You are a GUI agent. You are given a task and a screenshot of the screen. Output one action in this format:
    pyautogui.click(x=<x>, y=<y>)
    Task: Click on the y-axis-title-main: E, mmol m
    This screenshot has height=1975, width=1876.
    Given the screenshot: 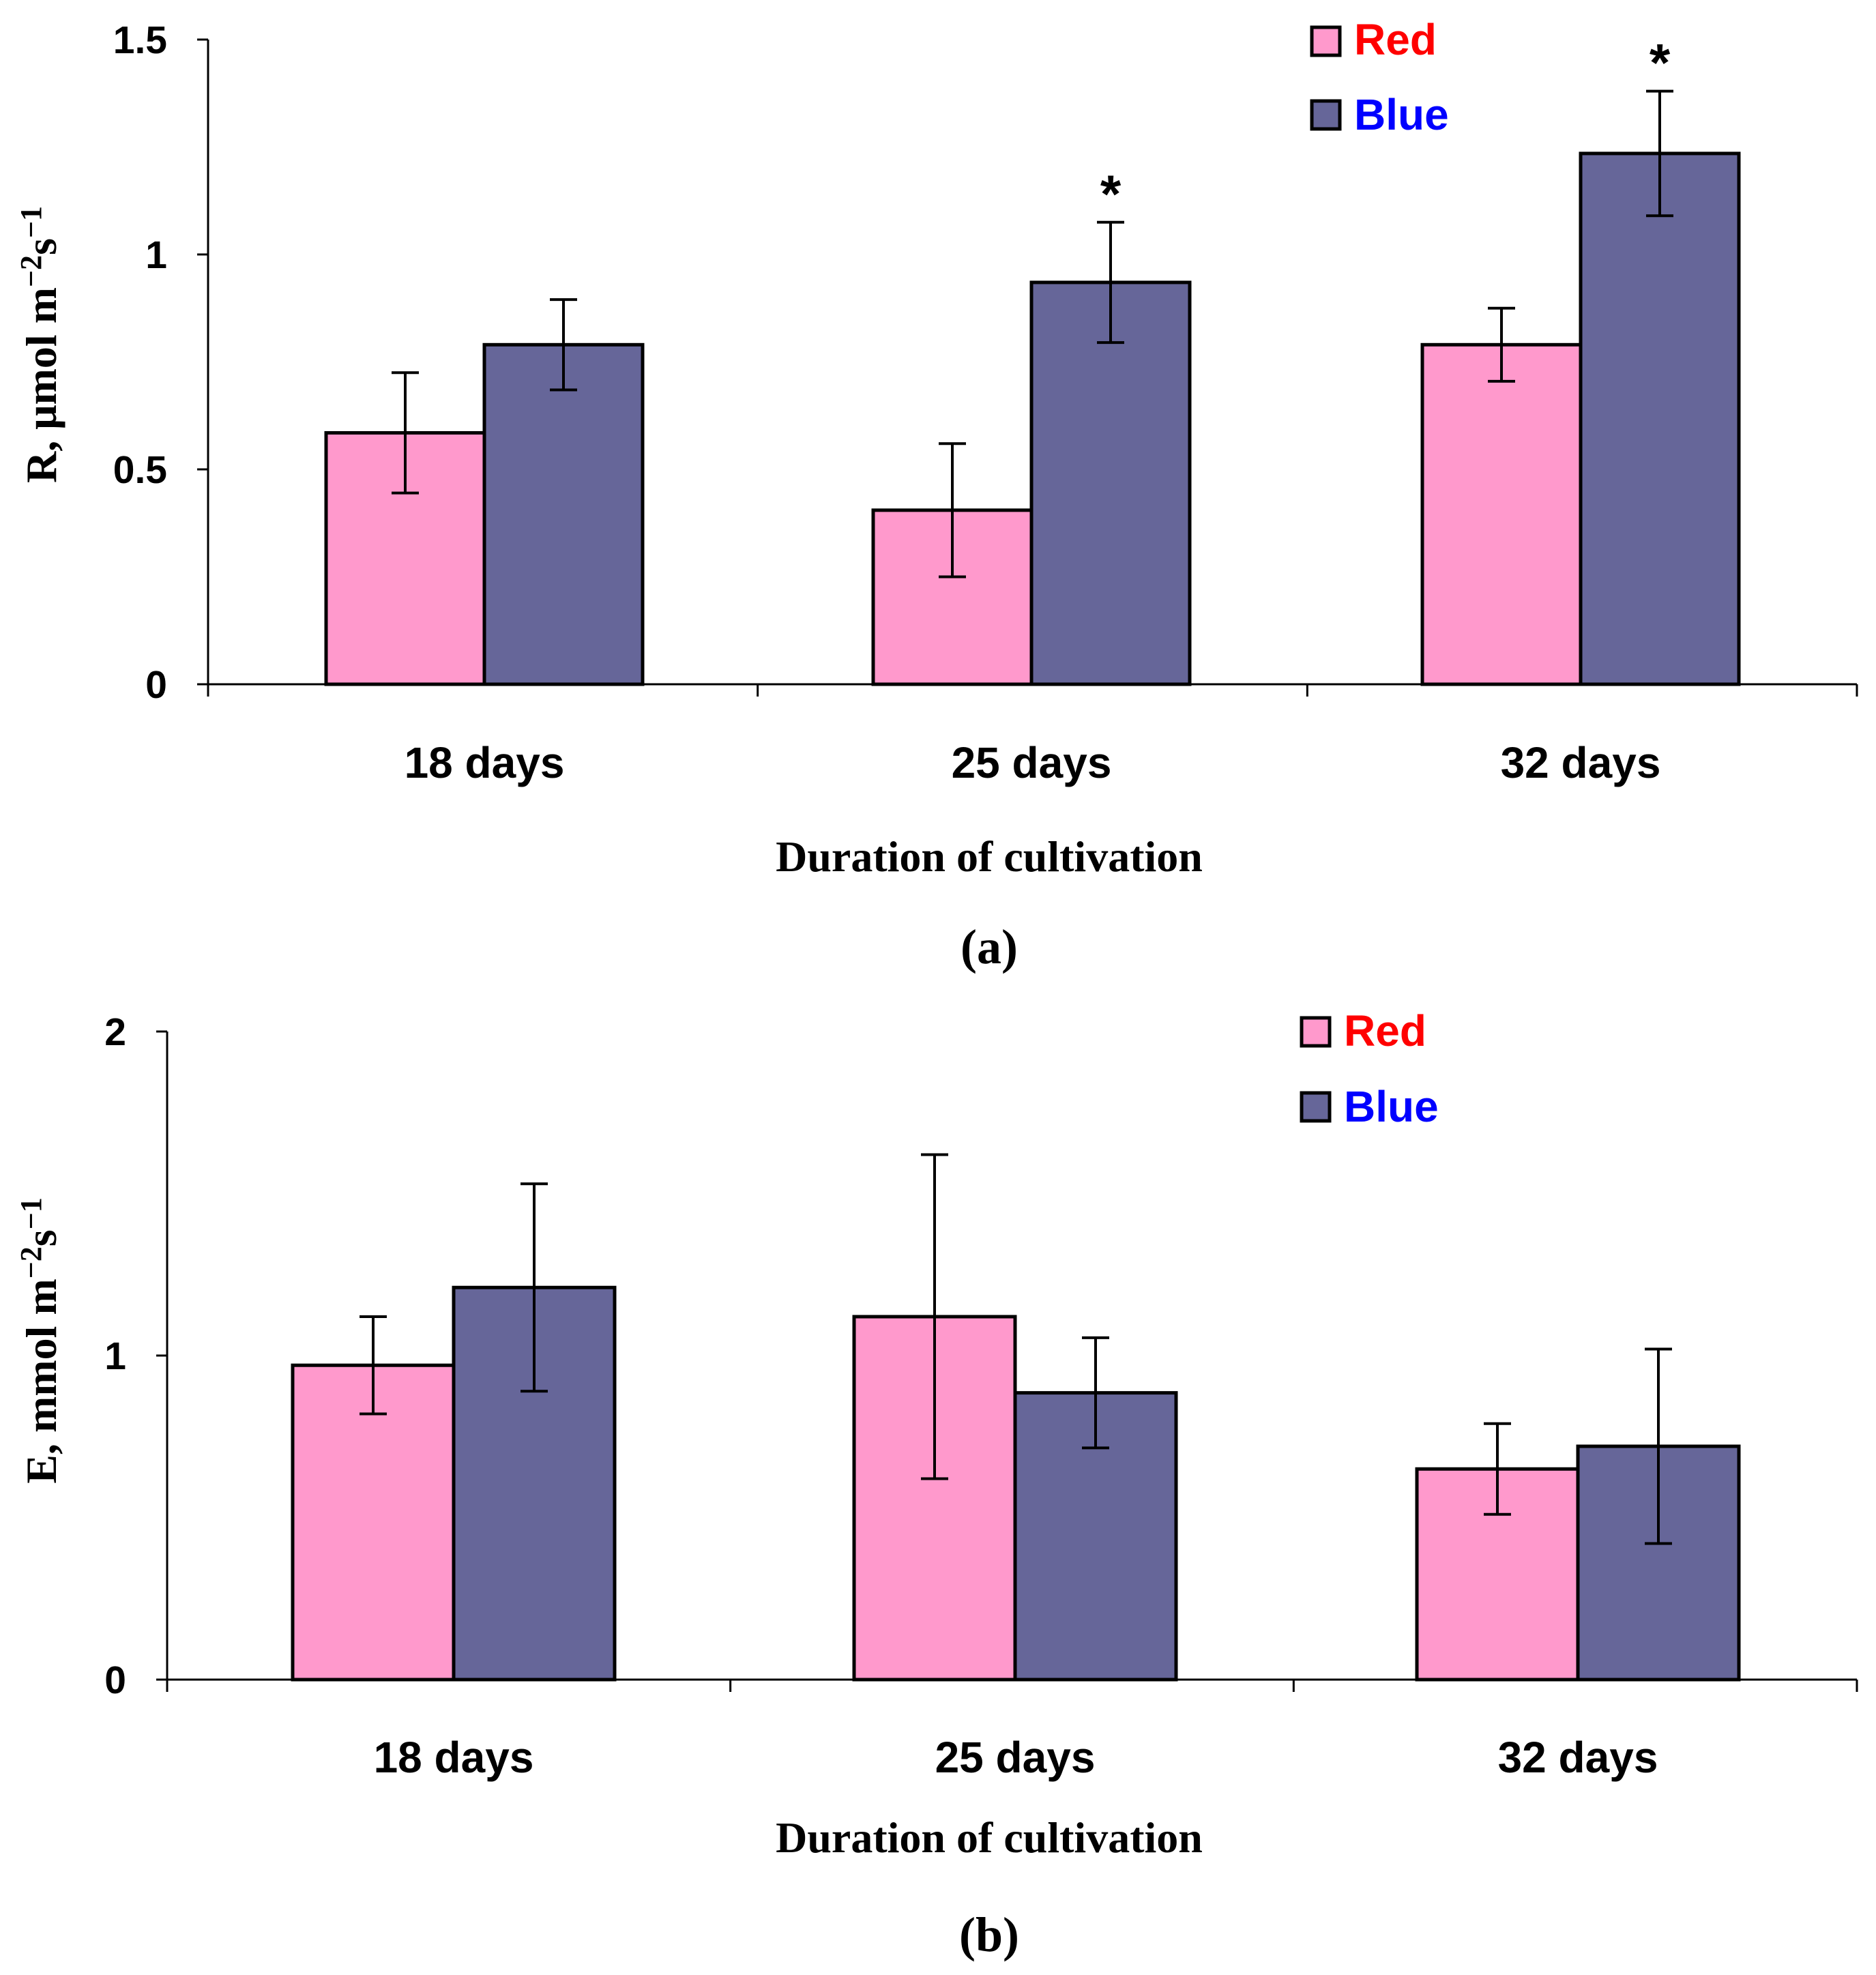 What is the action you would take?
    pyautogui.click(x=41, y=1380)
    